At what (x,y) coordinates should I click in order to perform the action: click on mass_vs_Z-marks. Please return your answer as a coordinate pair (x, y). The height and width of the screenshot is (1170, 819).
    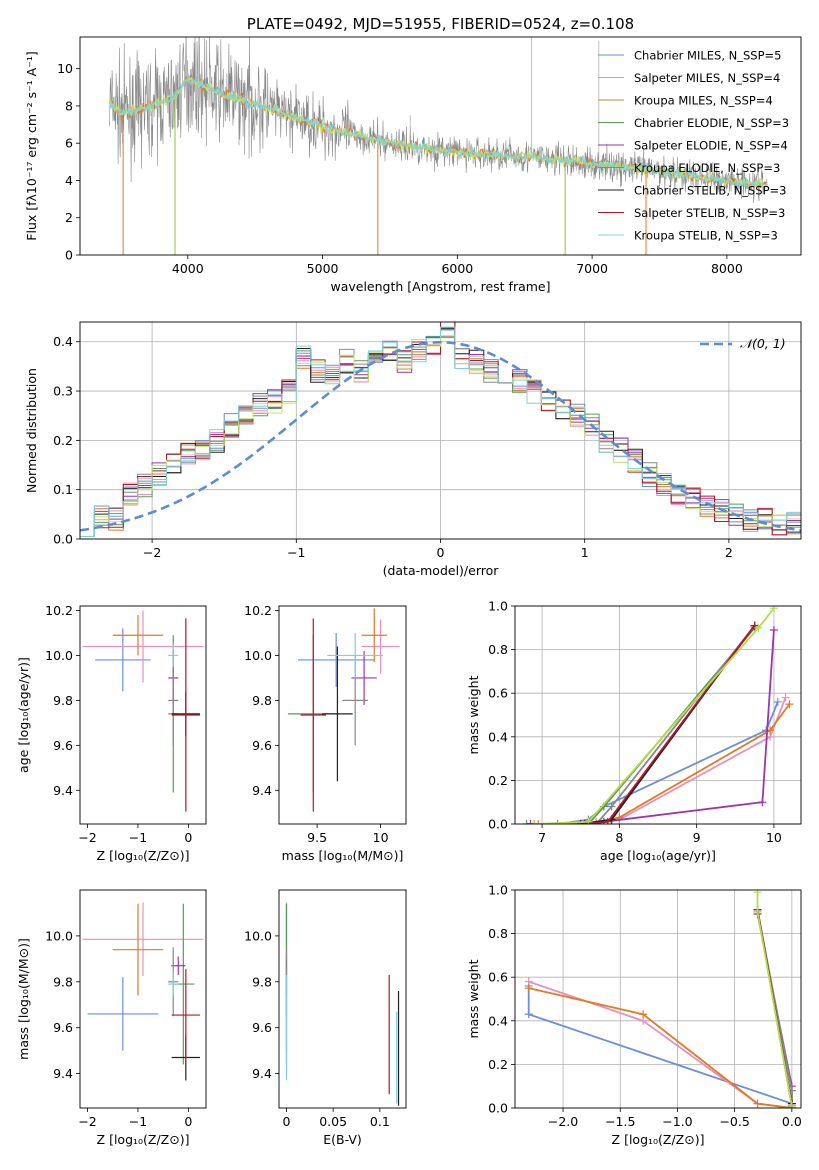
    Looking at the image, I should click on (143, 991).